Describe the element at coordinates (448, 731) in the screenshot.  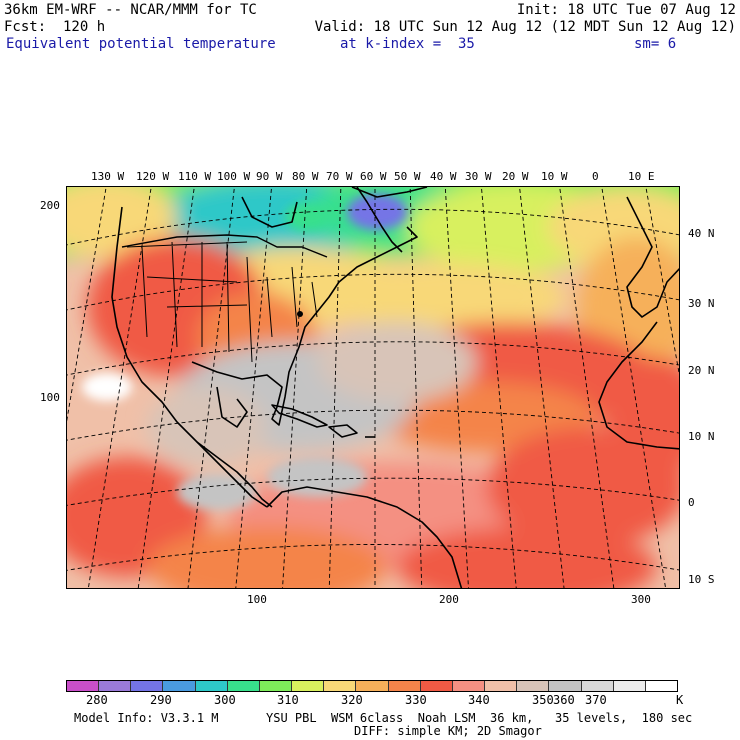
I see `diffusion-info: DIFF: simple KM; 2D Smagor` at that location.